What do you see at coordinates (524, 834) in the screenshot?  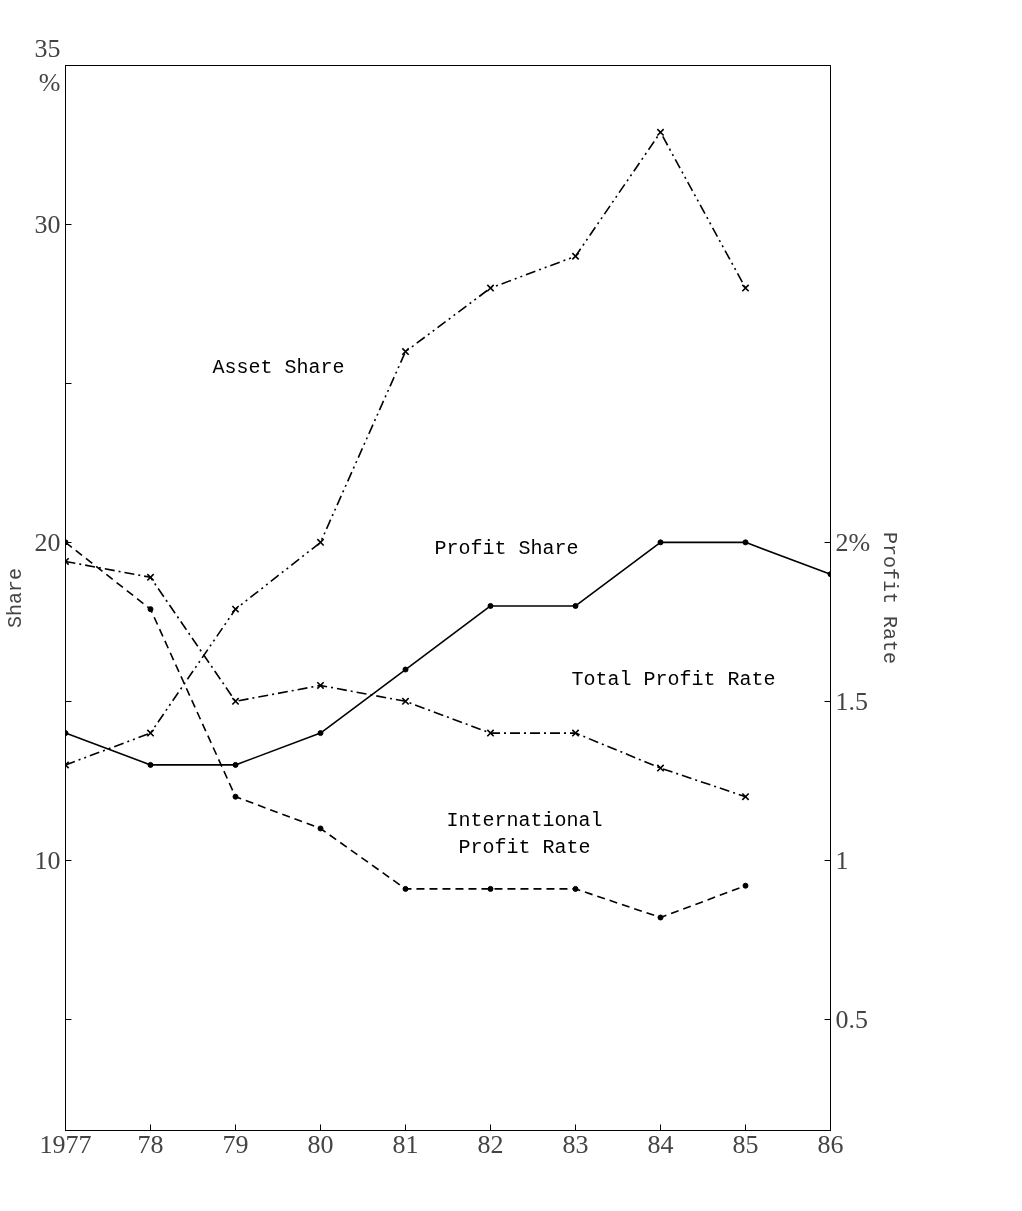 I see `series-label: International Profit Rate` at bounding box center [524, 834].